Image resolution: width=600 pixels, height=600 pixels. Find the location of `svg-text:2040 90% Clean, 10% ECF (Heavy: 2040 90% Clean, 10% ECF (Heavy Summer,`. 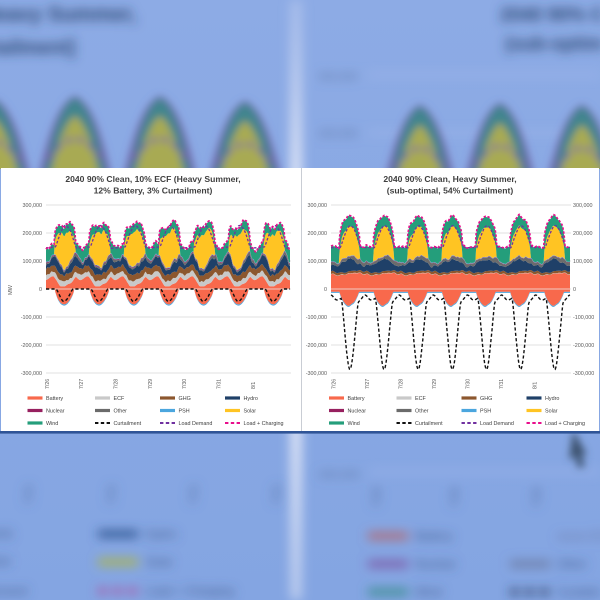

svg-text:2040 90% Clean, 10% ECF (Heavy: 2040 90% Clean, 10% ECF (Heavy Summer, is located at coordinates (152, 179).